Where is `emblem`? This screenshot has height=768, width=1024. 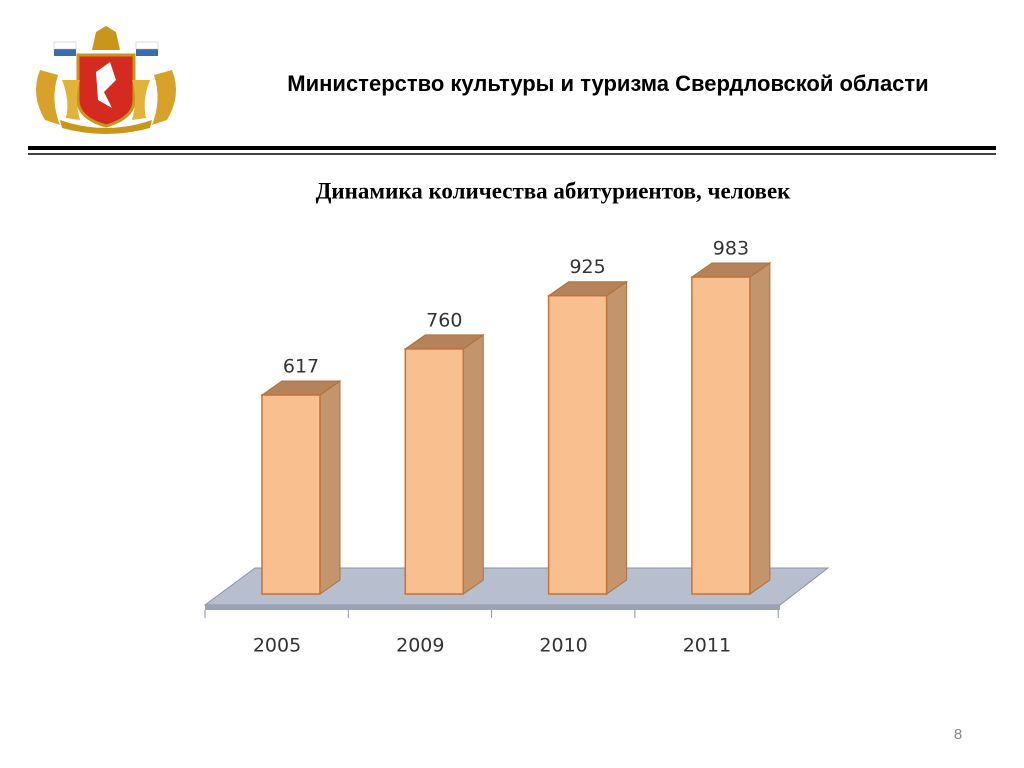 emblem is located at coordinates (106, 80).